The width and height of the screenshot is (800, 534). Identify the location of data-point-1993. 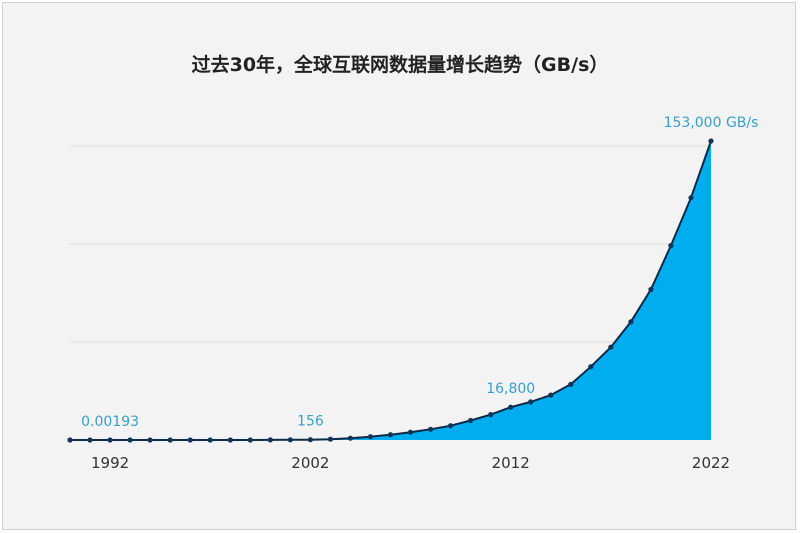
(130, 440).